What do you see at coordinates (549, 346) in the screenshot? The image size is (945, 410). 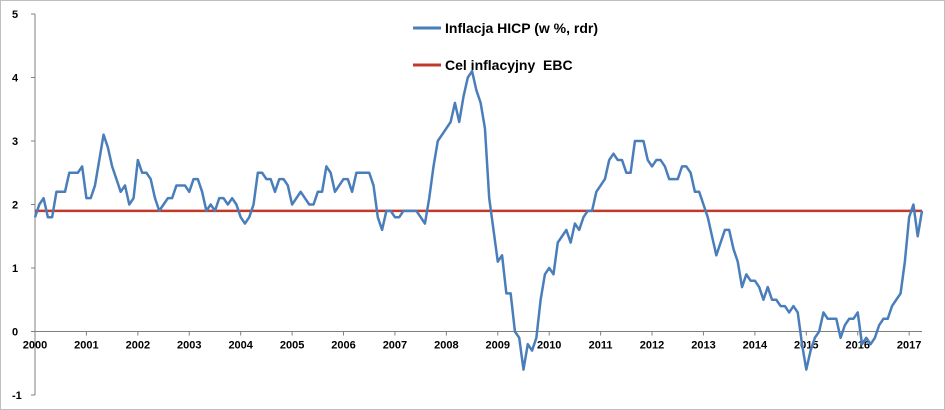 I see `x-tick-label: 2010` at bounding box center [549, 346].